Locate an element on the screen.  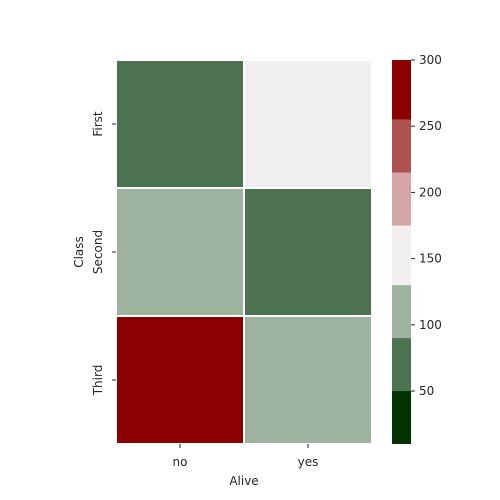
colorbar-ticks: 50 100 150 200 250 300 is located at coordinates (426, 225).